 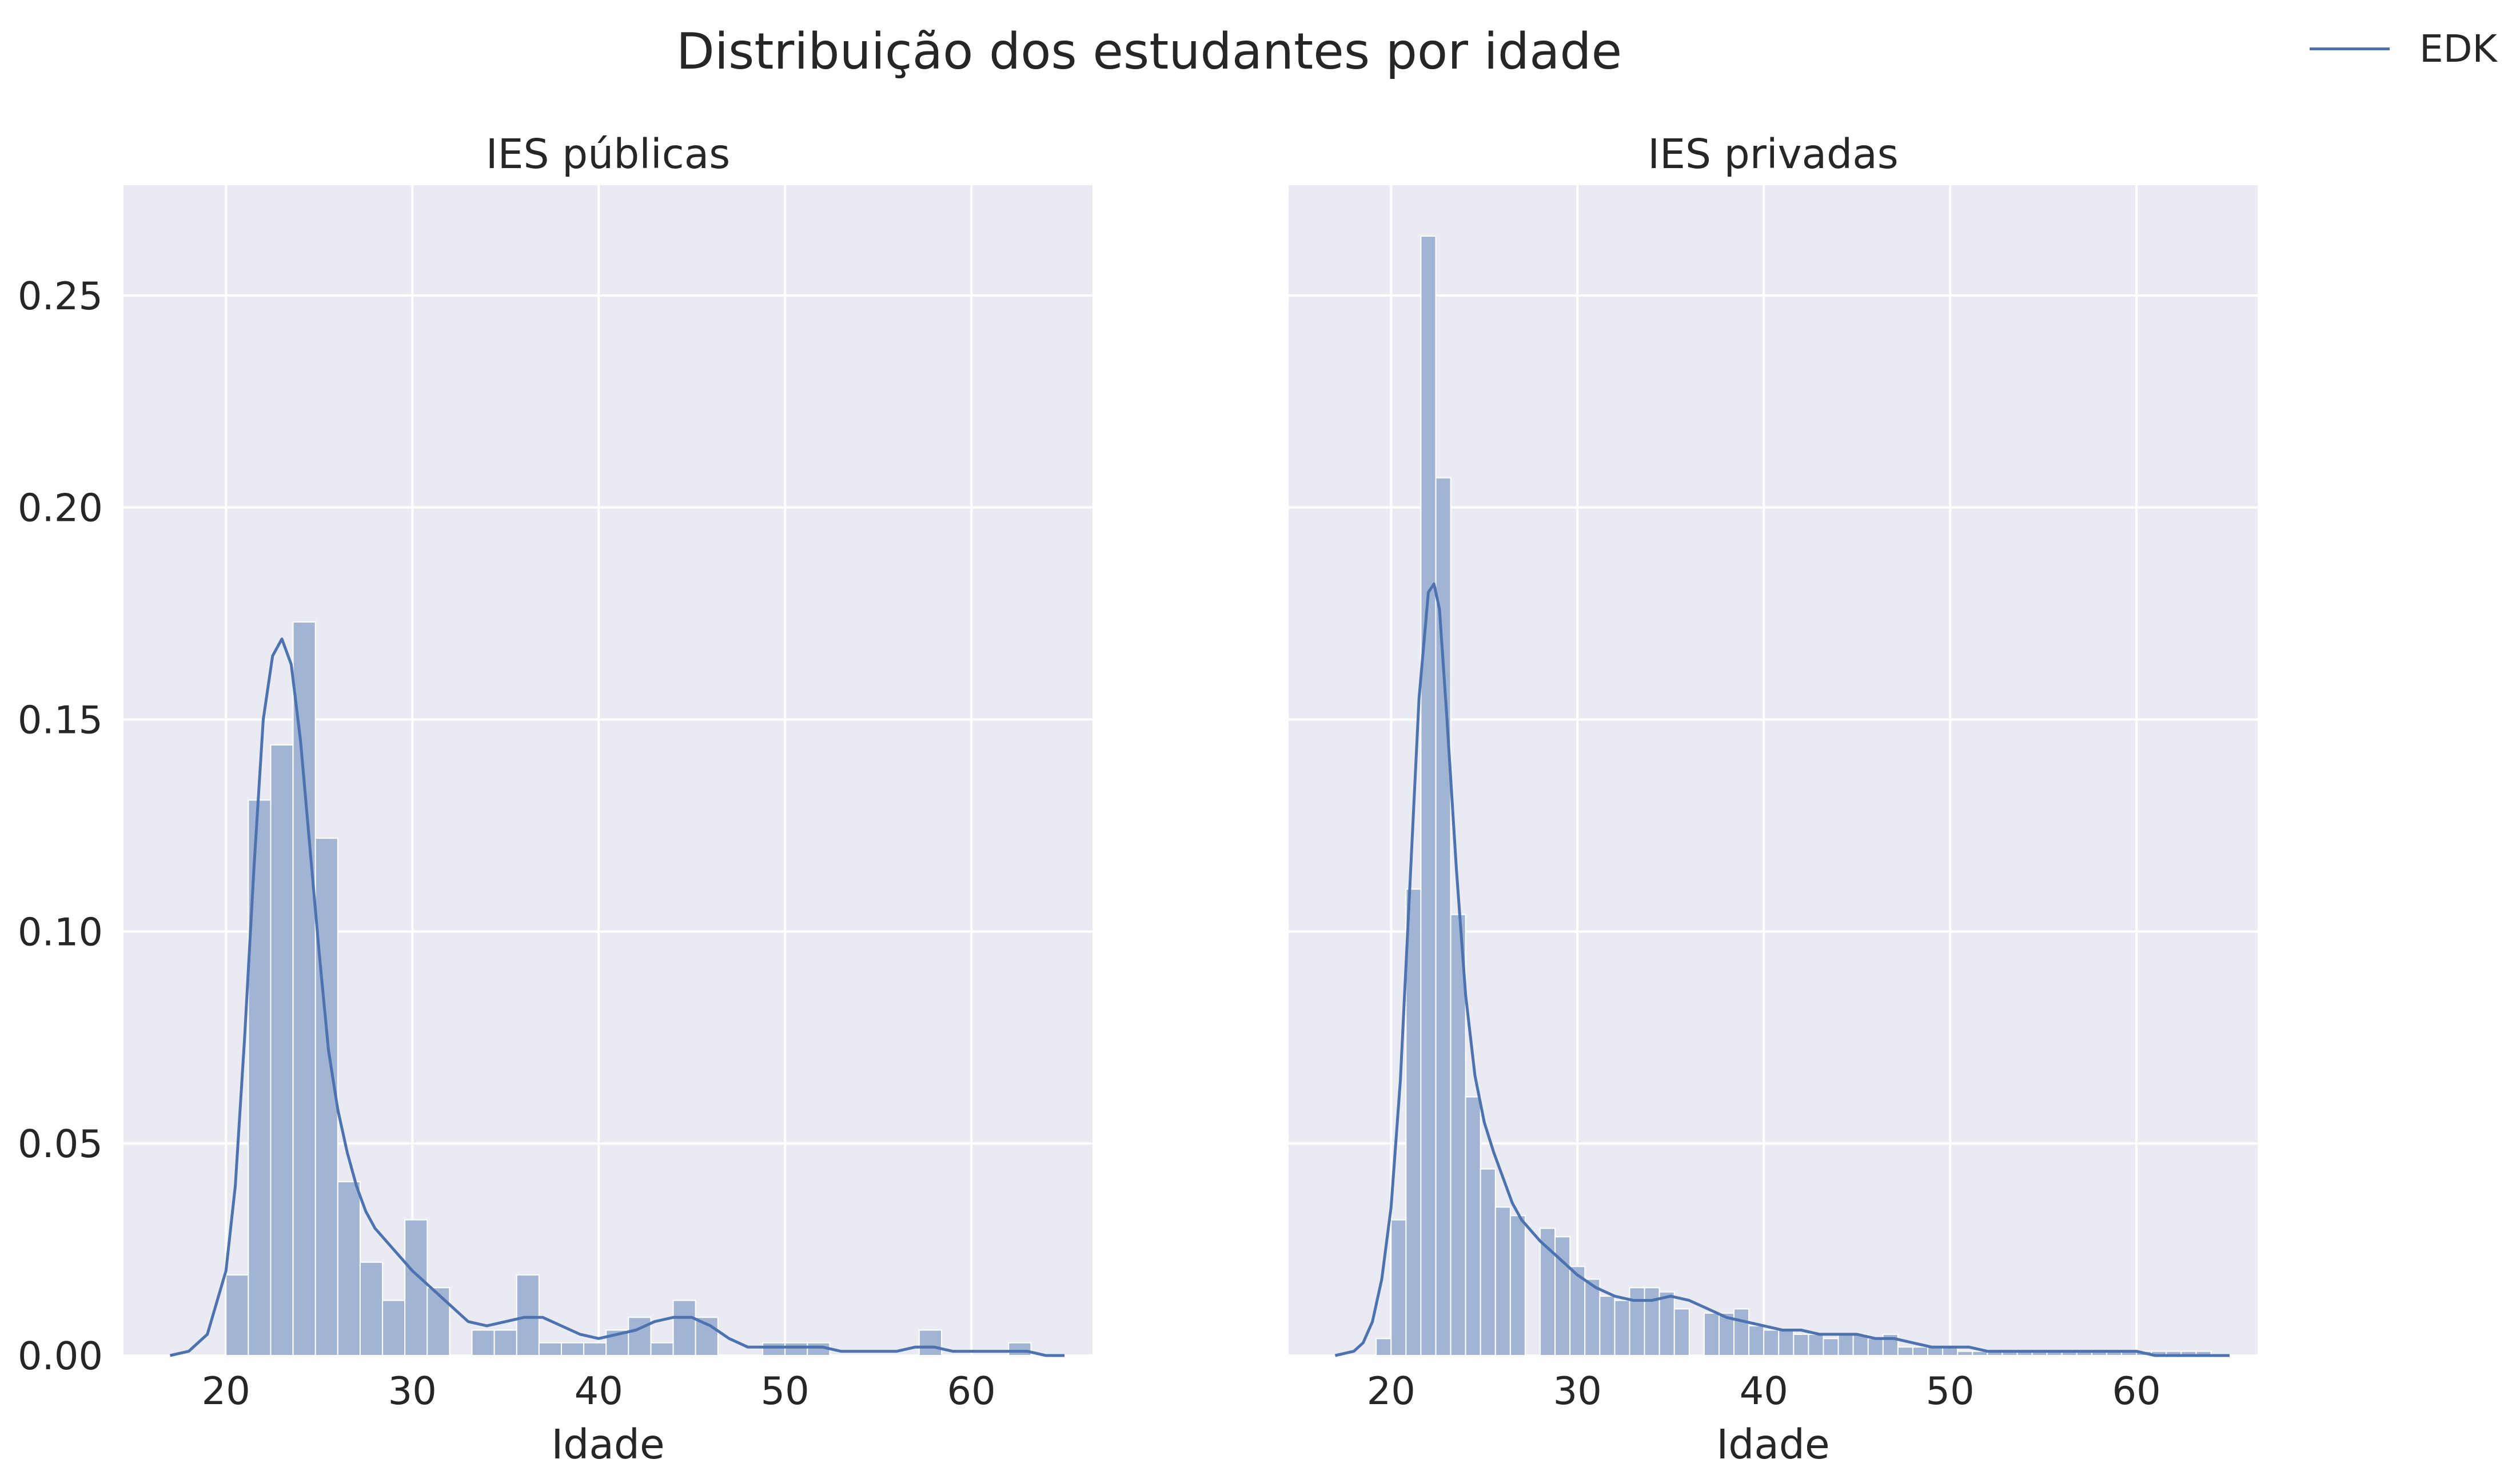 What do you see at coordinates (1149, 52) in the screenshot?
I see `chart-title: Distribuição dos estudantes por idade` at bounding box center [1149, 52].